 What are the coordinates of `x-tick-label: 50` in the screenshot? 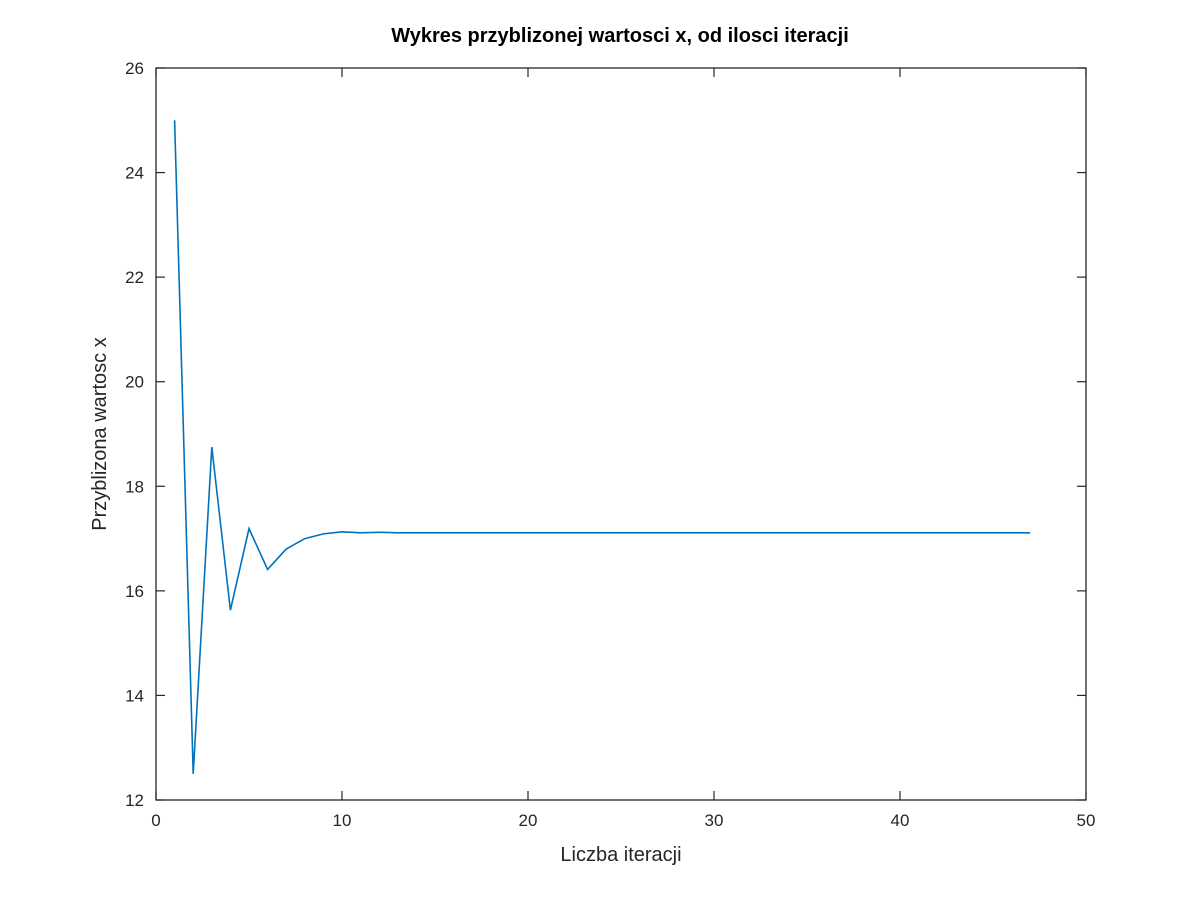 It's located at (1086, 820).